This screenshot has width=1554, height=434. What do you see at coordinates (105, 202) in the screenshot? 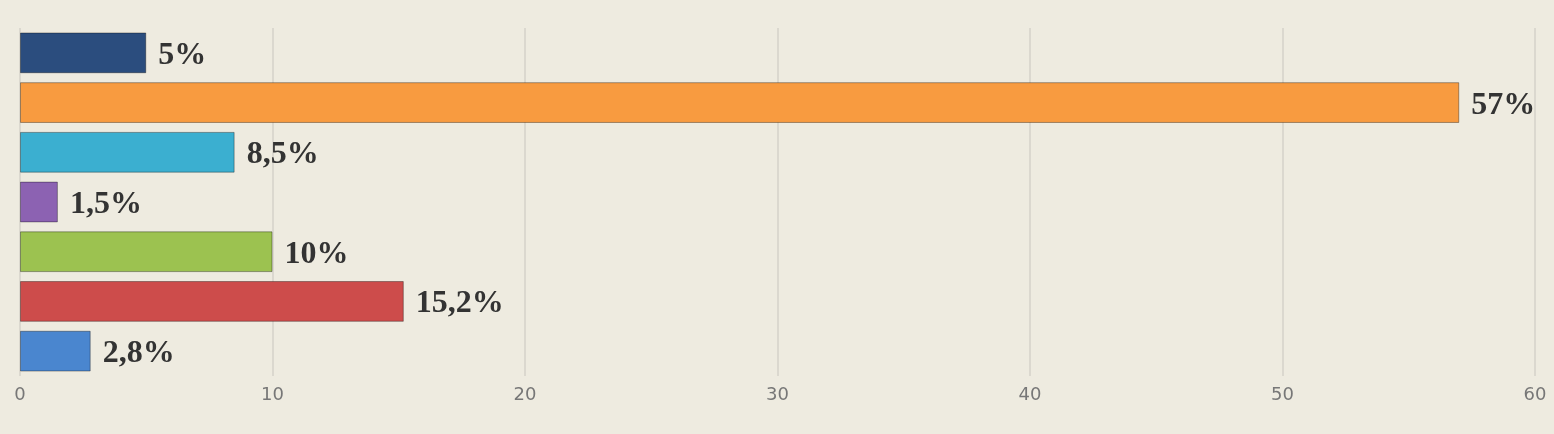
I see `data-label: 1,5%` at bounding box center [105, 202].